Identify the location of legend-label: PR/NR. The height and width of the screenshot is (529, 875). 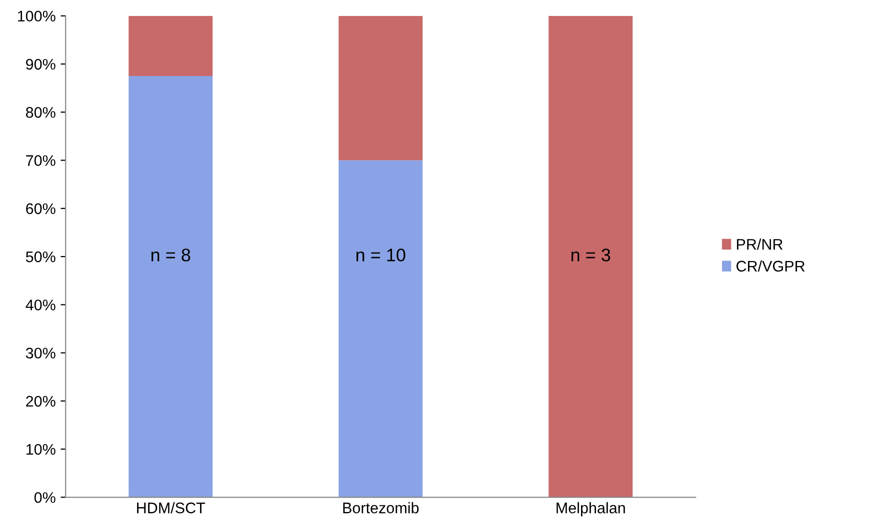
(759, 244).